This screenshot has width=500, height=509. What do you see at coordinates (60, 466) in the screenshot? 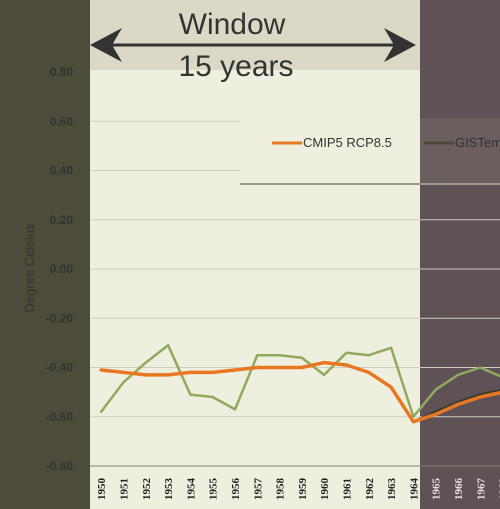
I see `y-tick-label: -0.80` at bounding box center [60, 466].